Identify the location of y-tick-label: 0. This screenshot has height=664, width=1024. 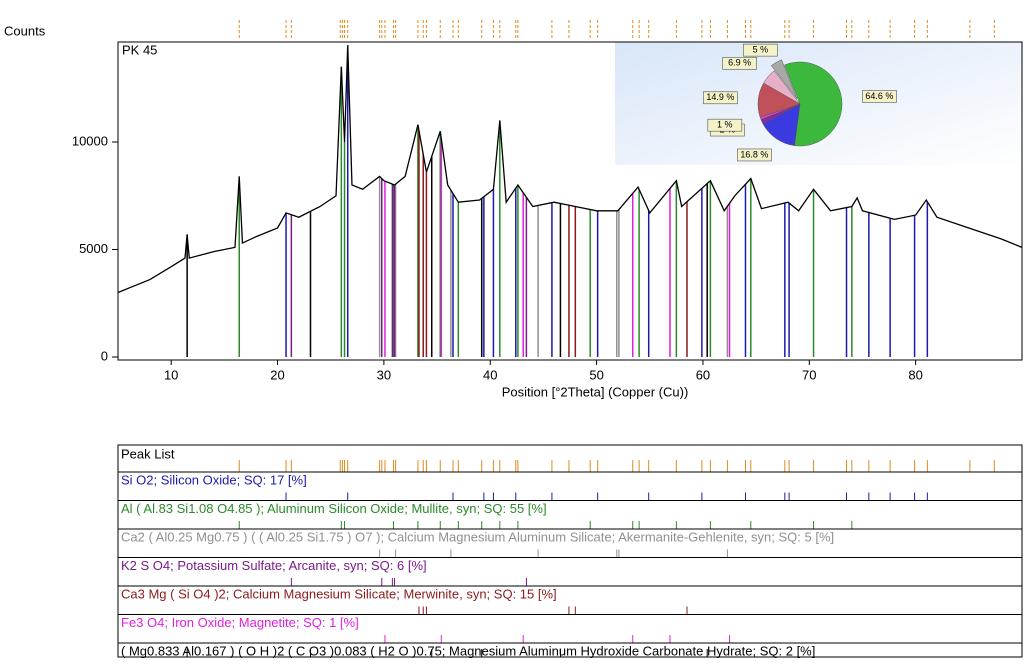
(104, 355).